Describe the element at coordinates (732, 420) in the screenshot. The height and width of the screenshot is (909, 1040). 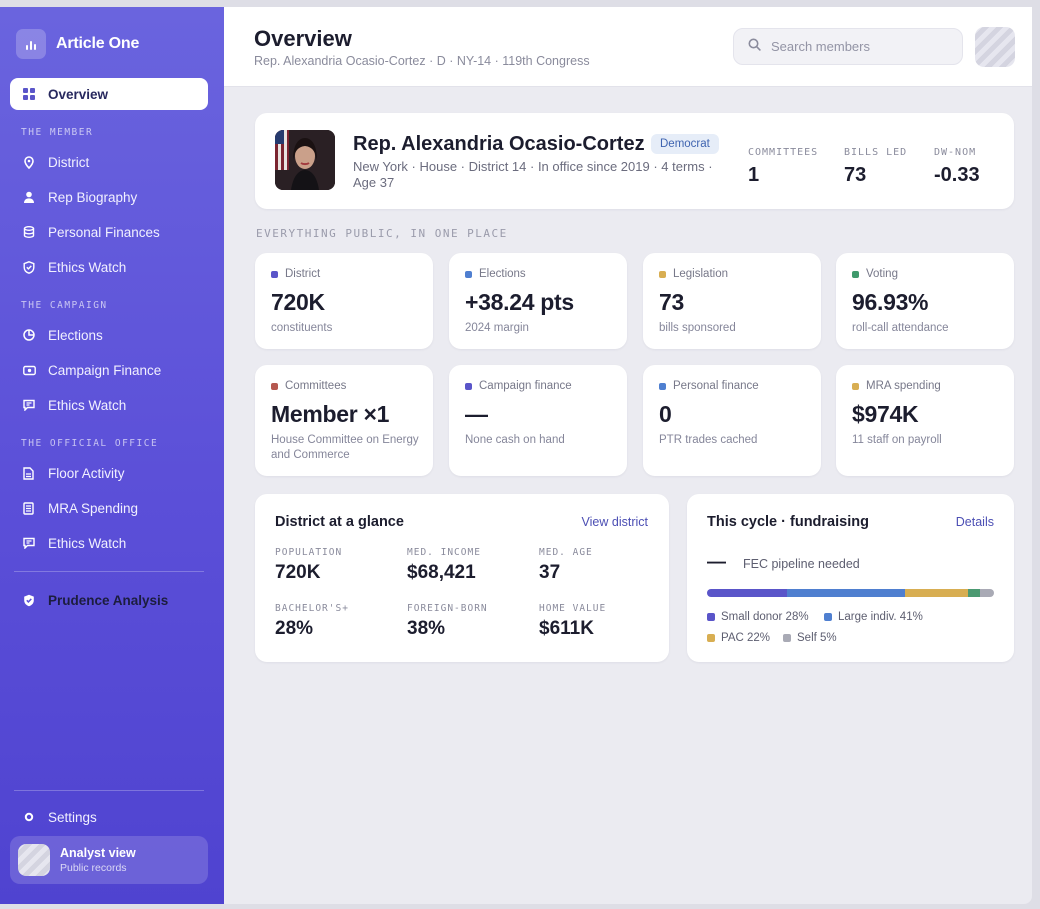
I see `tile-personal-finance: Personal finance 0 PTR trades cached` at that location.